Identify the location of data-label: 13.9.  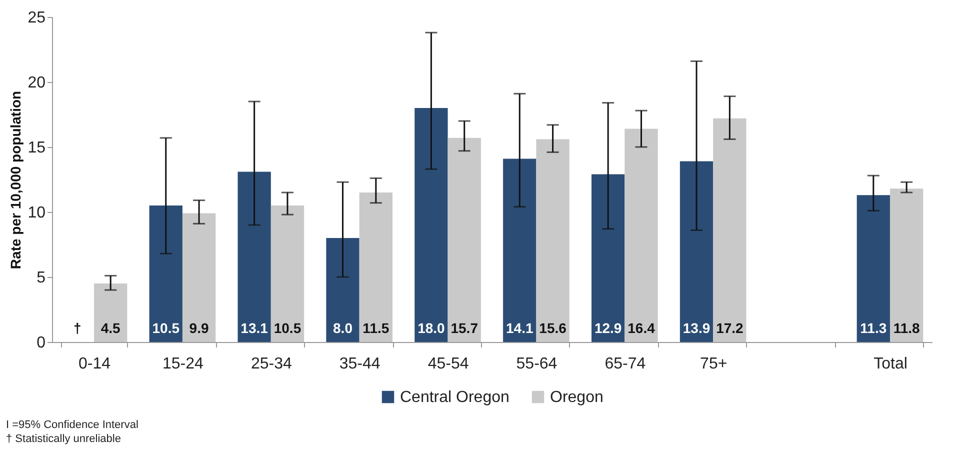
(696, 328).